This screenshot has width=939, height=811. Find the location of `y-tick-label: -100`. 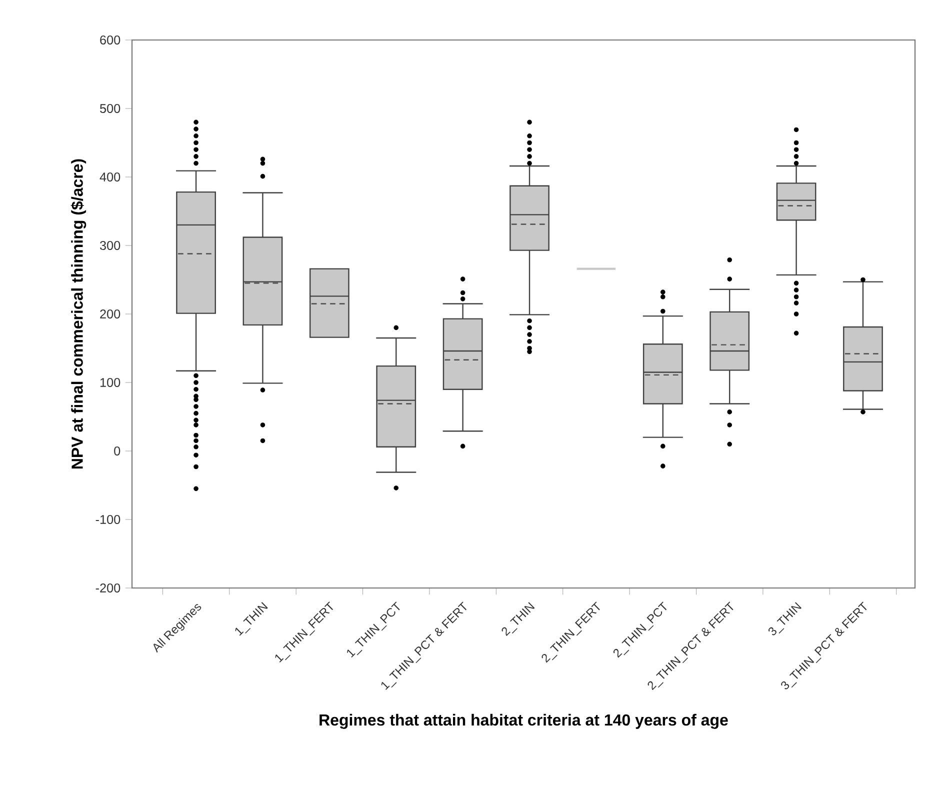

y-tick-label: -100 is located at coordinates (108, 519).